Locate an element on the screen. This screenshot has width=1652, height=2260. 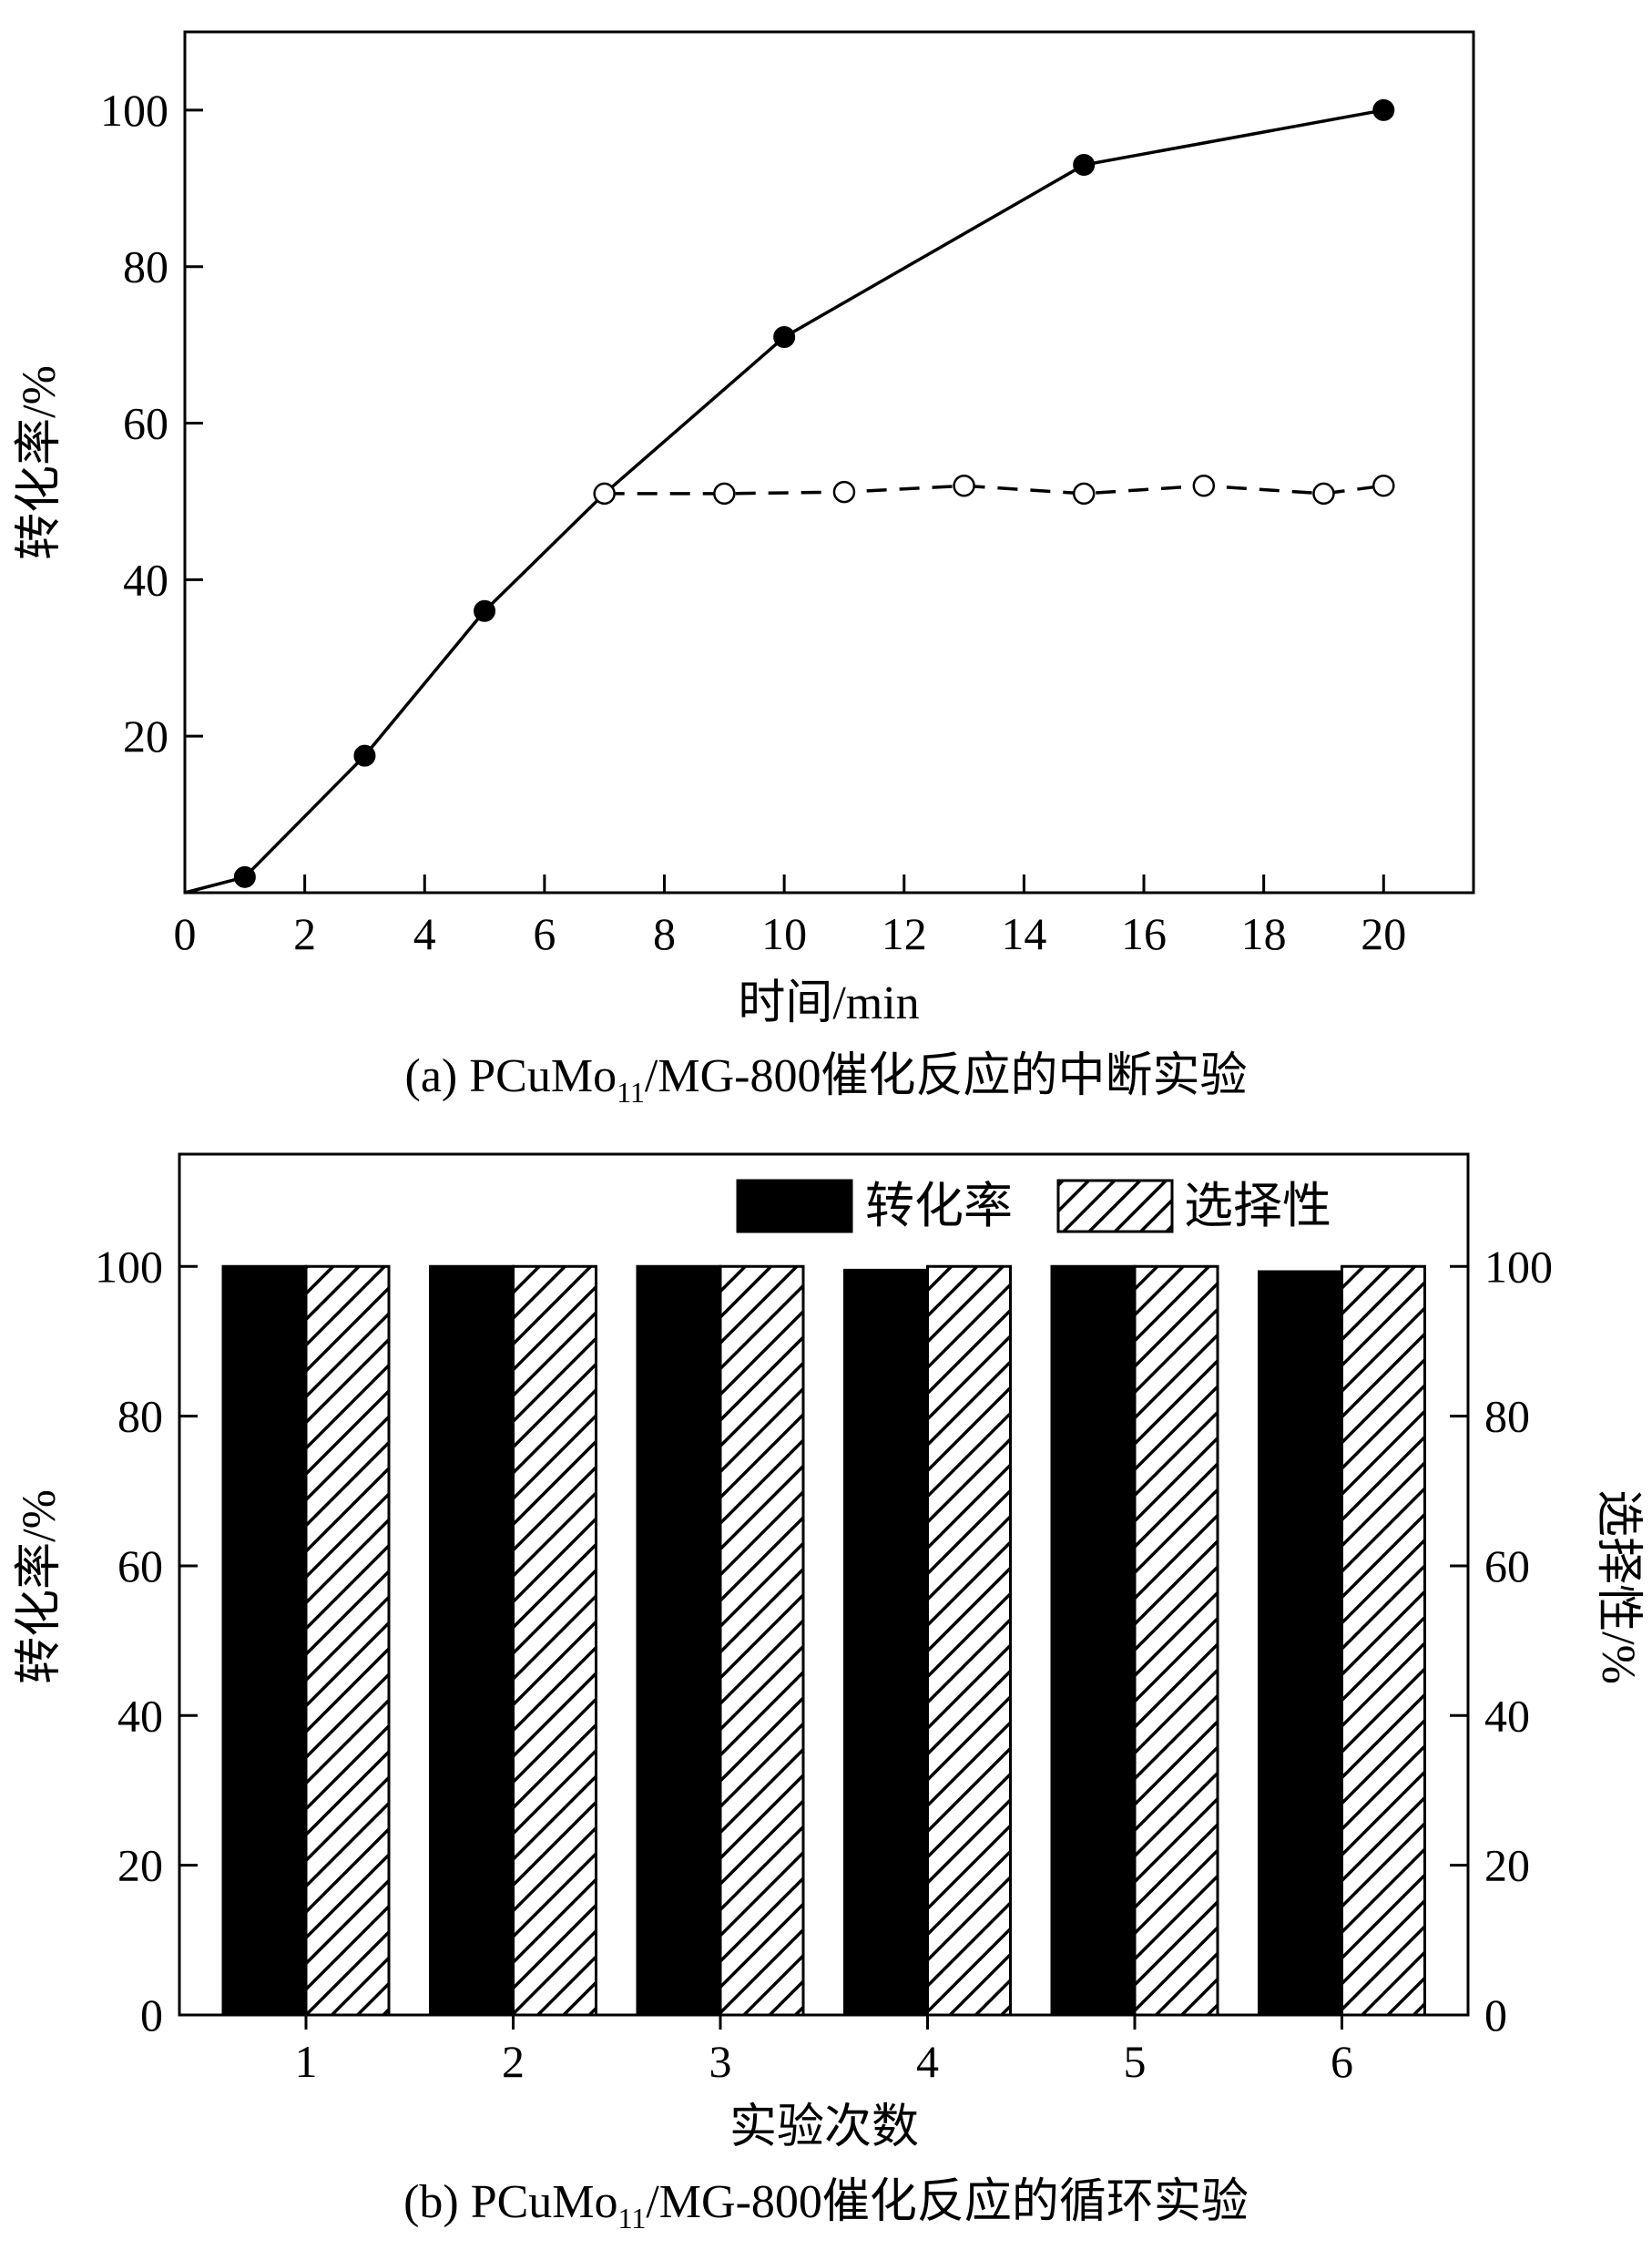
right-y-tick-label: 40 is located at coordinates (1507, 1715).